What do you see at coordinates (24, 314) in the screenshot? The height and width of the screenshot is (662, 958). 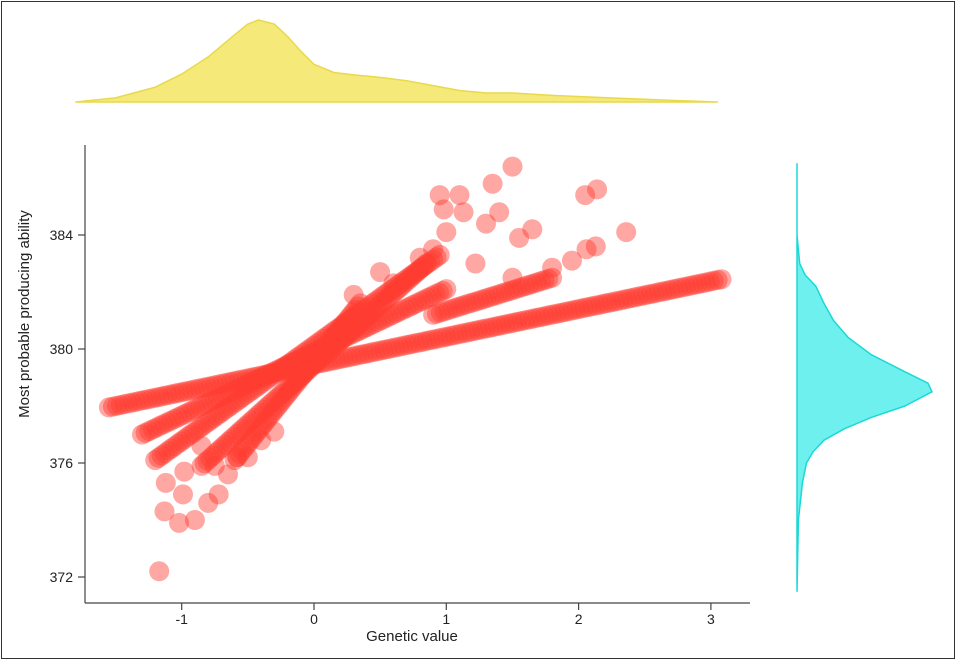 I see `y-axis-label: Most probable producing ability` at bounding box center [24, 314].